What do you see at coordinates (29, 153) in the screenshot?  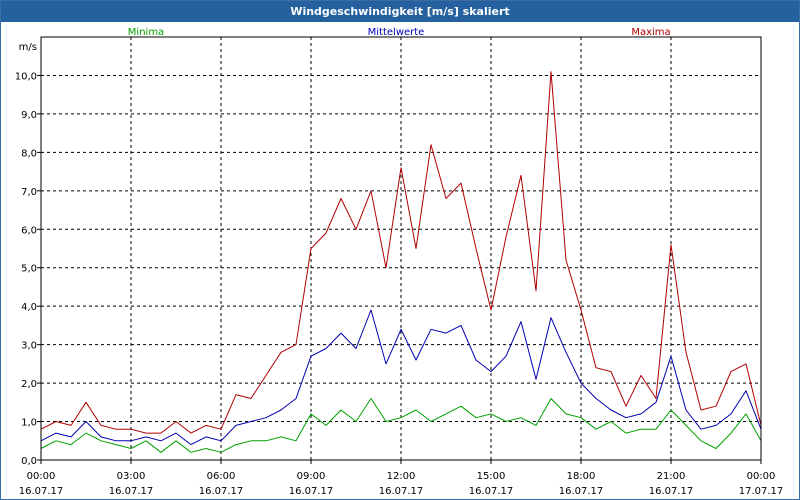 I see `y-tick-label: 8,0` at bounding box center [29, 153].